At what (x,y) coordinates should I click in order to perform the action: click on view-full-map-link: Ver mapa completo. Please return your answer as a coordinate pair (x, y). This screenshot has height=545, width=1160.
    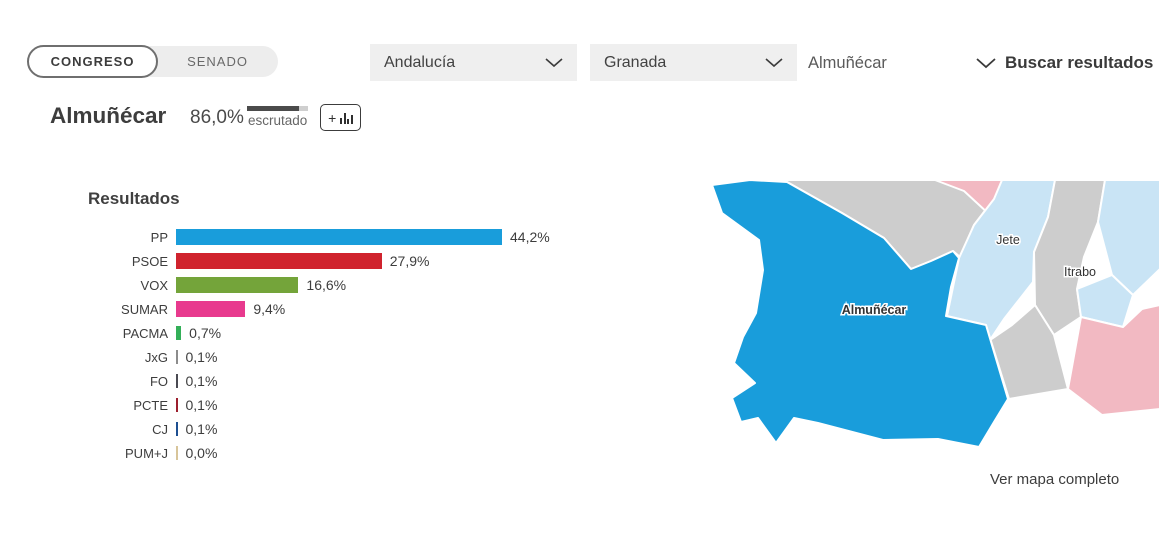
    Looking at the image, I should click on (1055, 479).